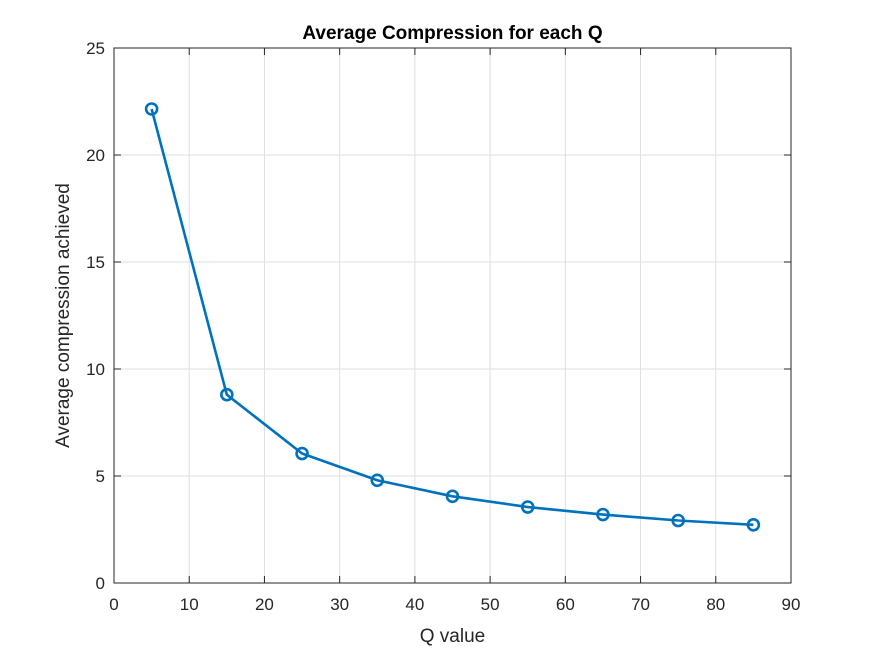 The image size is (875, 656). What do you see at coordinates (791, 604) in the screenshot?
I see `x-tick-label: 90` at bounding box center [791, 604].